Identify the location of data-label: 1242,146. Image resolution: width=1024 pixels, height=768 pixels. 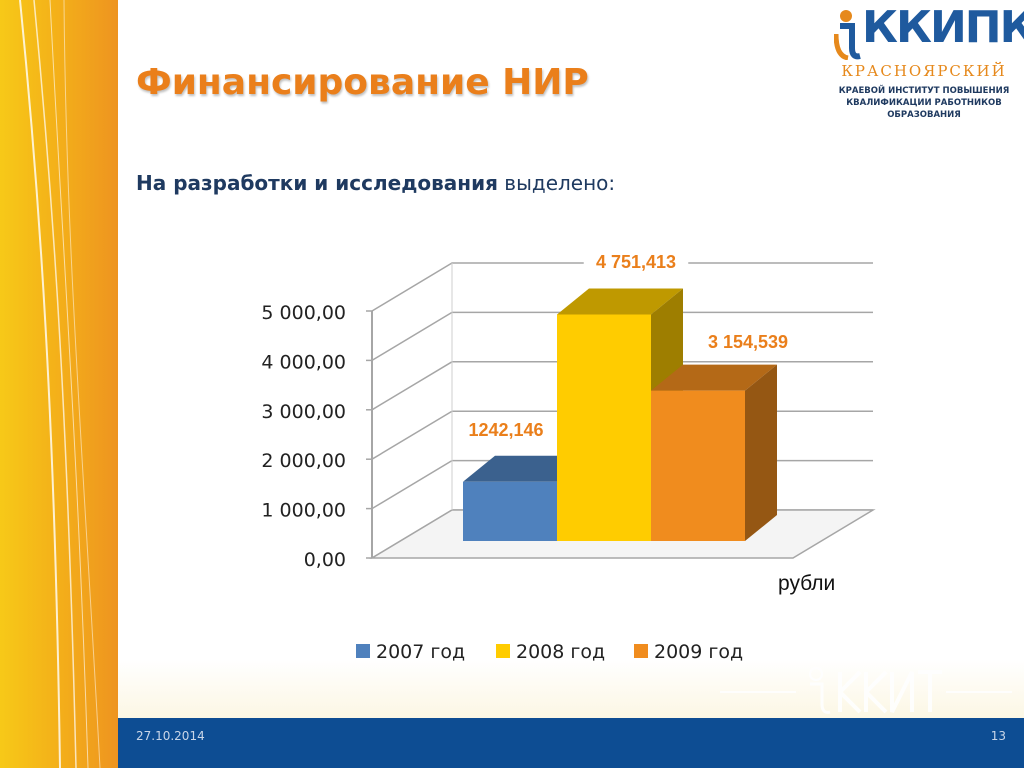
(505, 430).